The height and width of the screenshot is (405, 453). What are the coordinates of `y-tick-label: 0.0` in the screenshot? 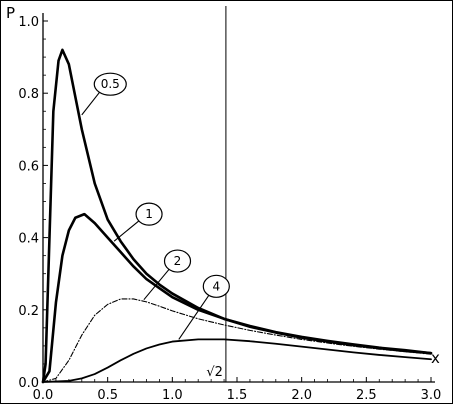 It's located at (28, 383).